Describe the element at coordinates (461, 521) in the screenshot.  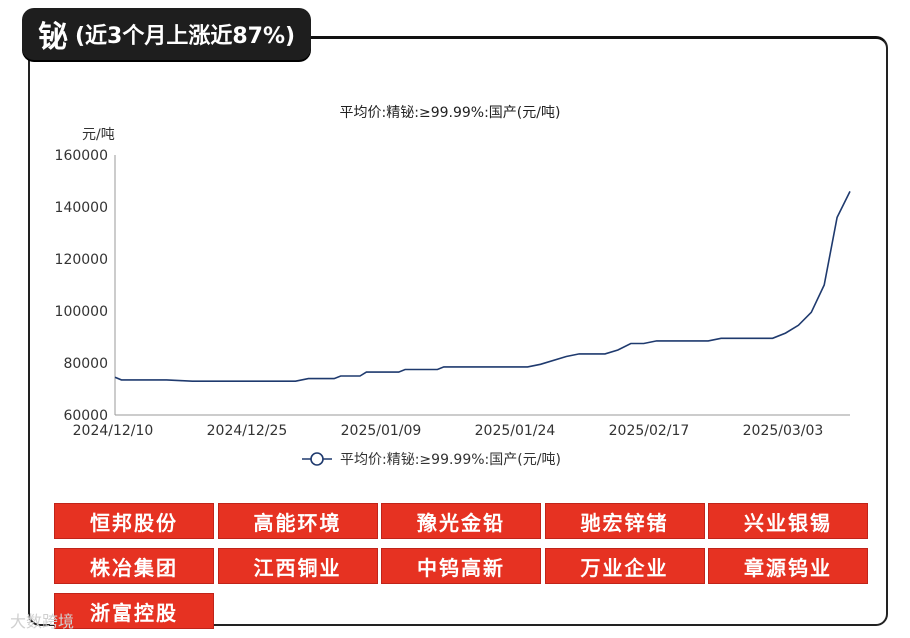
I see `company-tag: 豫光金铅` at that location.